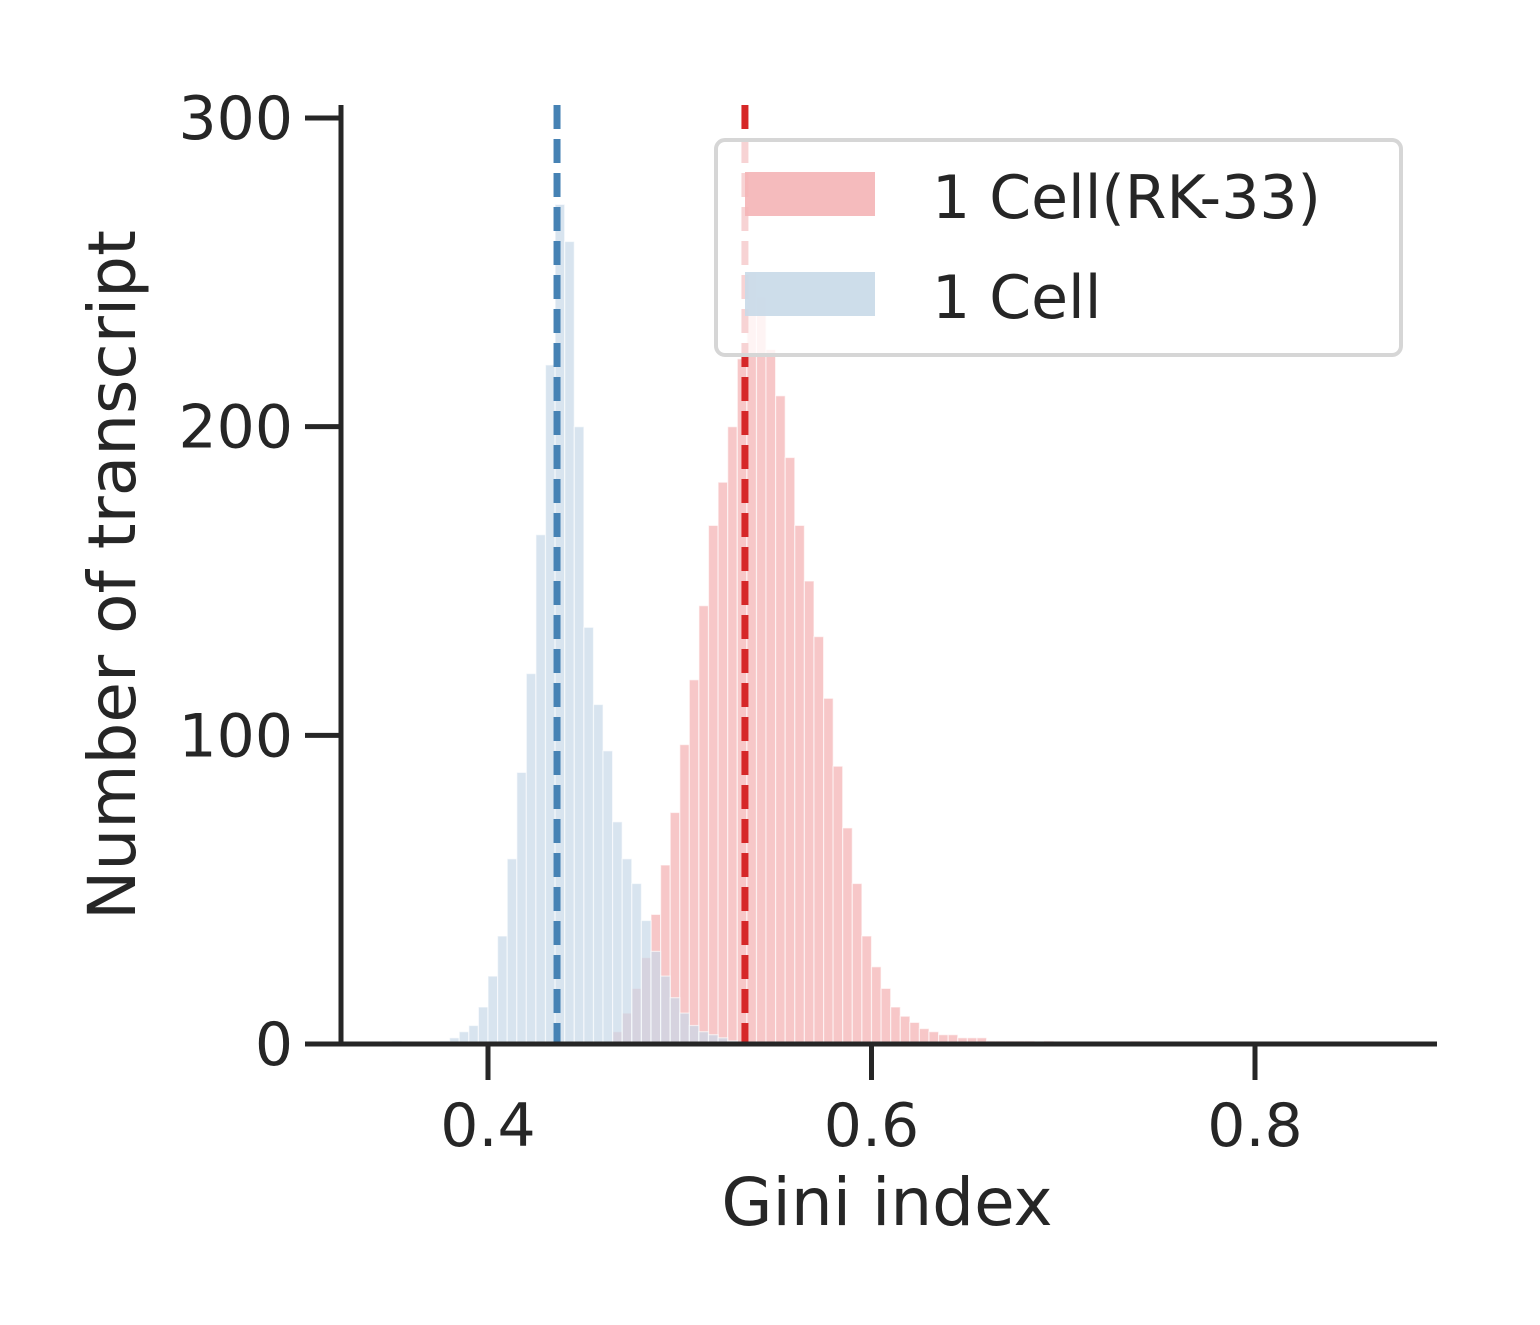  Describe the element at coordinates (274, 1045) in the screenshot. I see `y-tick-label: 0` at that location.